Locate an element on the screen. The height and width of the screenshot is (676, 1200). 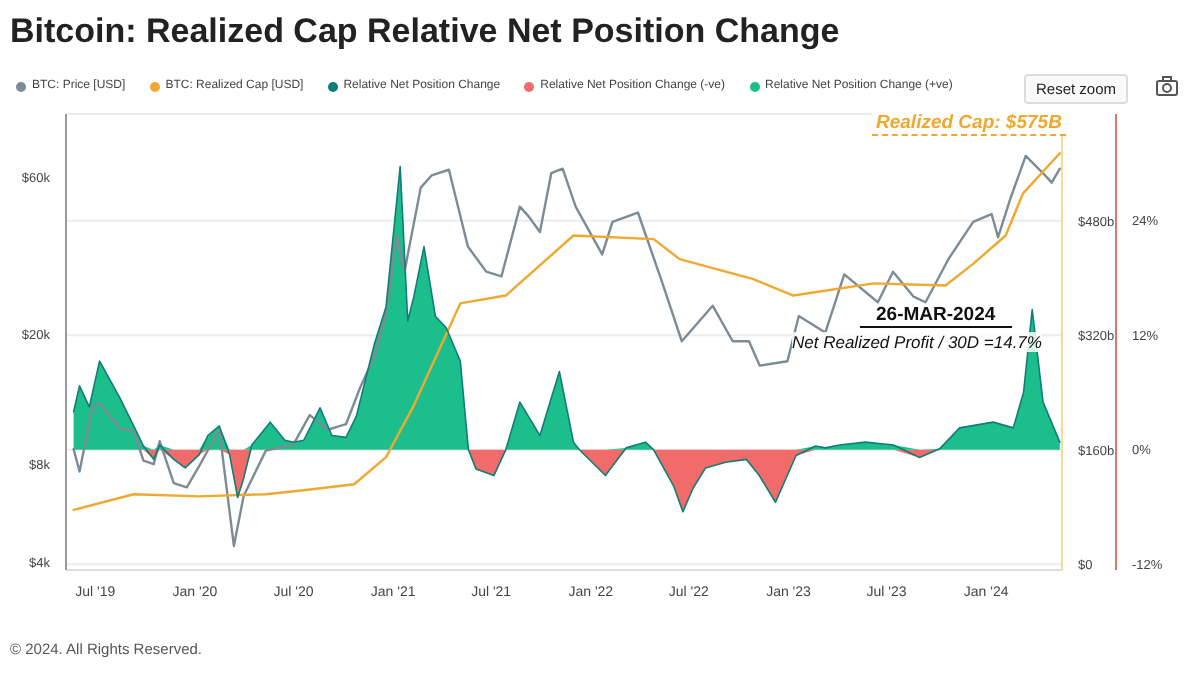
annotation: Realized Cap: $575B is located at coordinates (969, 124).